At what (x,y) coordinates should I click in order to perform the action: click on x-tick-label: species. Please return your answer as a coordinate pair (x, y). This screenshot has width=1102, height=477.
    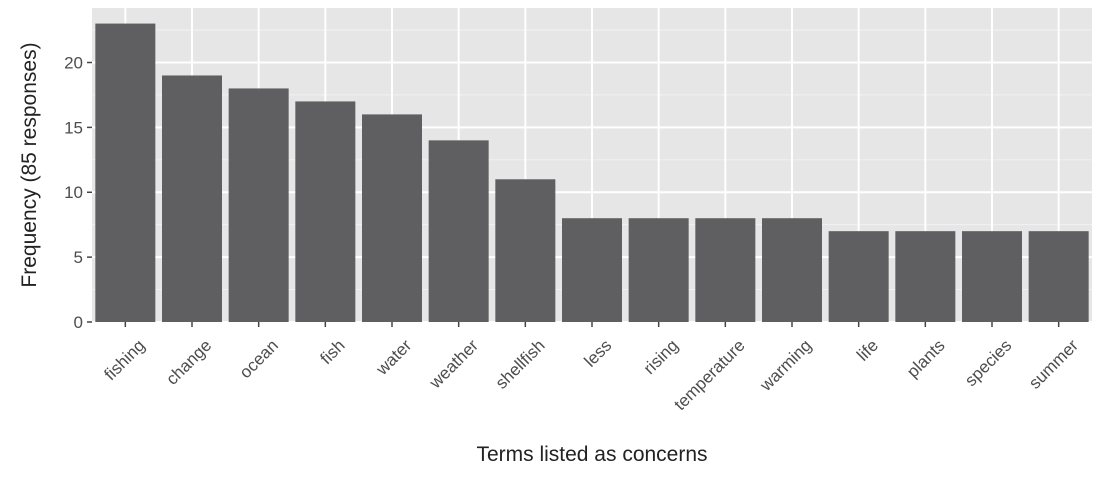
    Looking at the image, I should click on (988, 363).